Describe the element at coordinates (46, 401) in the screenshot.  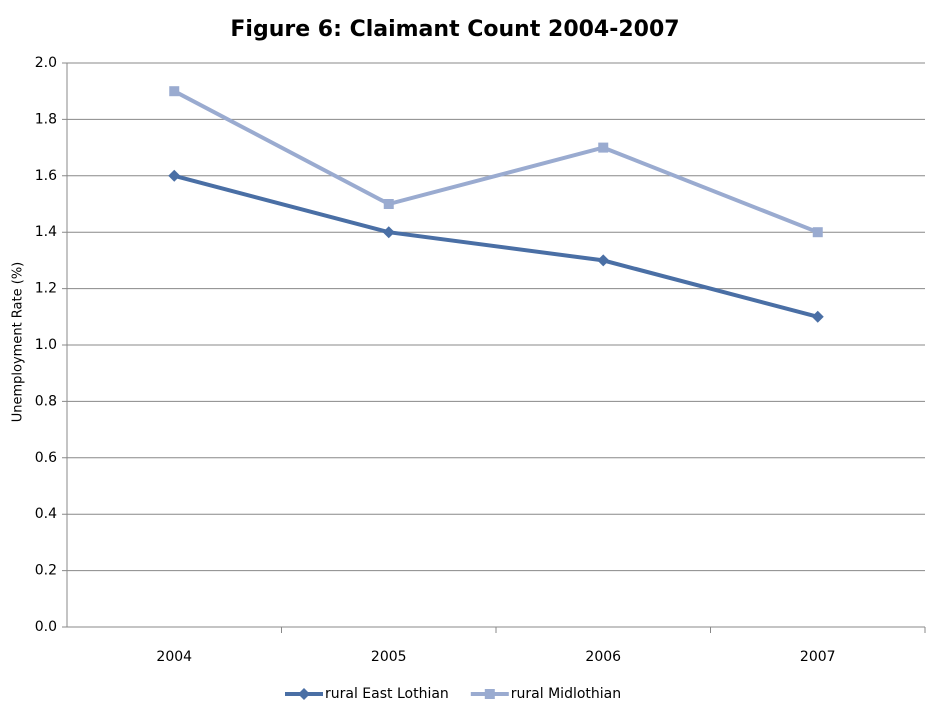
I see `y-tick-label: 0.8` at that location.